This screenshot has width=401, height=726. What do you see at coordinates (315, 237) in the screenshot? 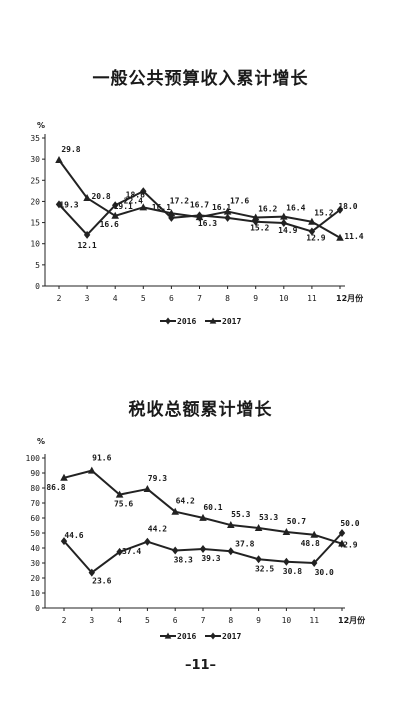
I see `series-2016-data-label: 12.9` at bounding box center [315, 237].